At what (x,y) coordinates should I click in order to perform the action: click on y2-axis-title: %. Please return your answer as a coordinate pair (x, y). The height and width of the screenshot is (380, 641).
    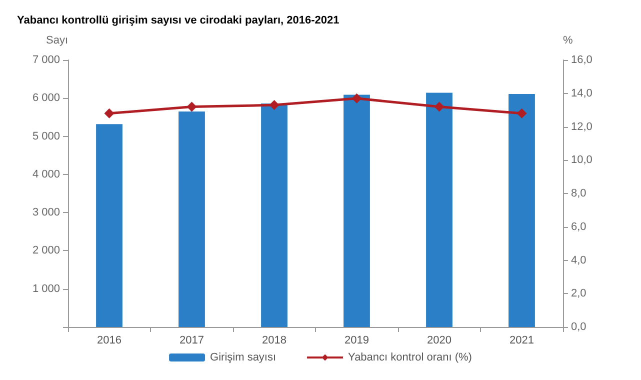
    Looking at the image, I should click on (568, 40).